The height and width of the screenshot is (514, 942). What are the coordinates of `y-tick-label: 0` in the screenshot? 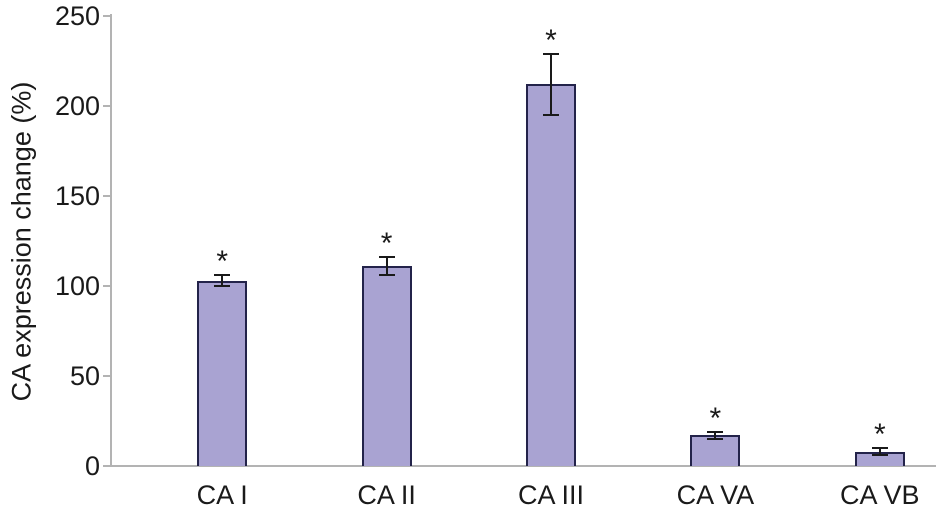 It's located at (92, 466).